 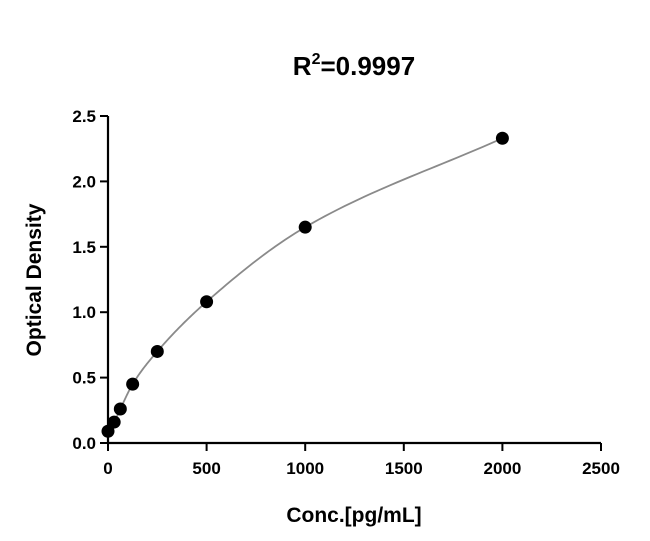 What do you see at coordinates (367, 66) in the screenshot?
I see `chart-title-value: =0.9997` at bounding box center [367, 66].